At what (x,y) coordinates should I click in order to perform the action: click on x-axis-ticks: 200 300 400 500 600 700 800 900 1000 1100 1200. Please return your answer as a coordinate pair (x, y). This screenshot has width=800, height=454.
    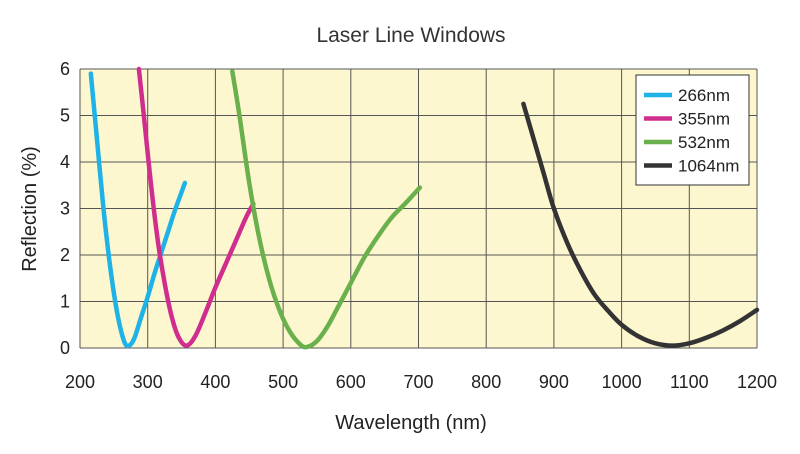
    Looking at the image, I should click on (421, 382).